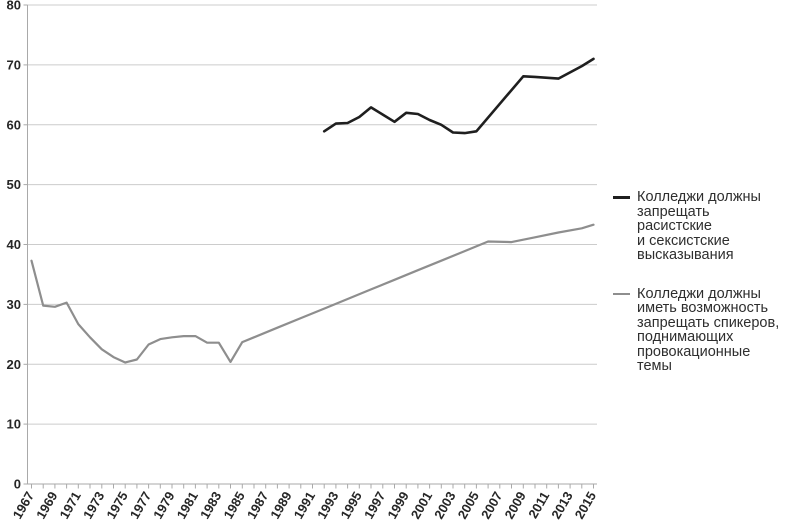  I want to click on y-axis-label: 0, so click(17, 484).